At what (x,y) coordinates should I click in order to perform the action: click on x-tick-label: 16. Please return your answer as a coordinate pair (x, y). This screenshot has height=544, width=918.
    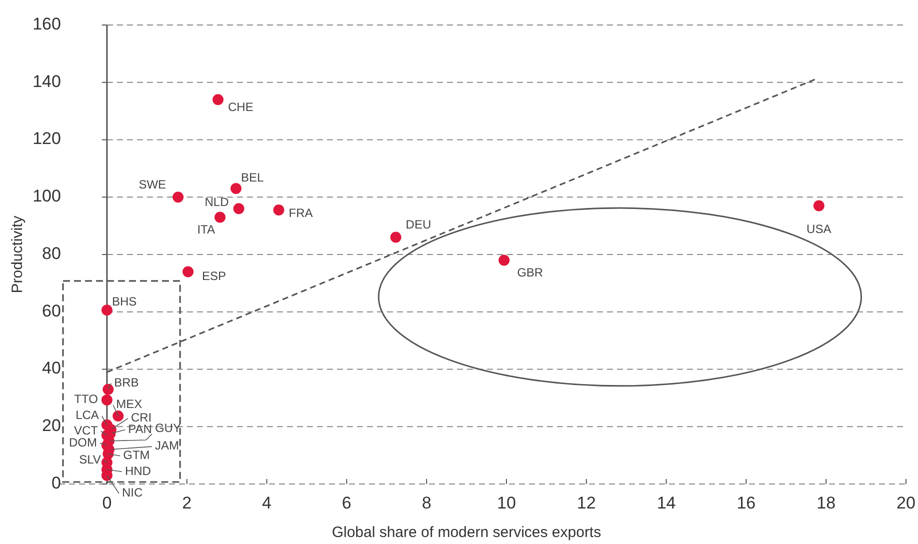
    Looking at the image, I should click on (746, 502).